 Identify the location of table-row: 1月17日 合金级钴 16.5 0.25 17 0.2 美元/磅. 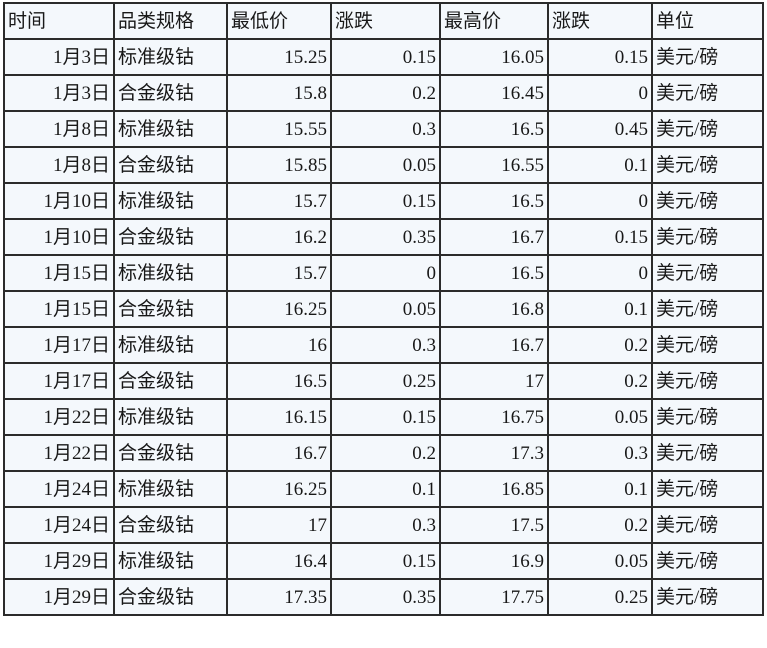
(383, 381).